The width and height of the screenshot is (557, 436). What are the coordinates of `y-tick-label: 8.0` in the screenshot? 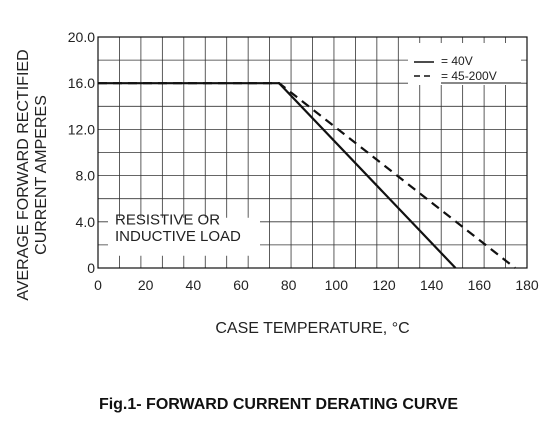 It's located at (86, 176).